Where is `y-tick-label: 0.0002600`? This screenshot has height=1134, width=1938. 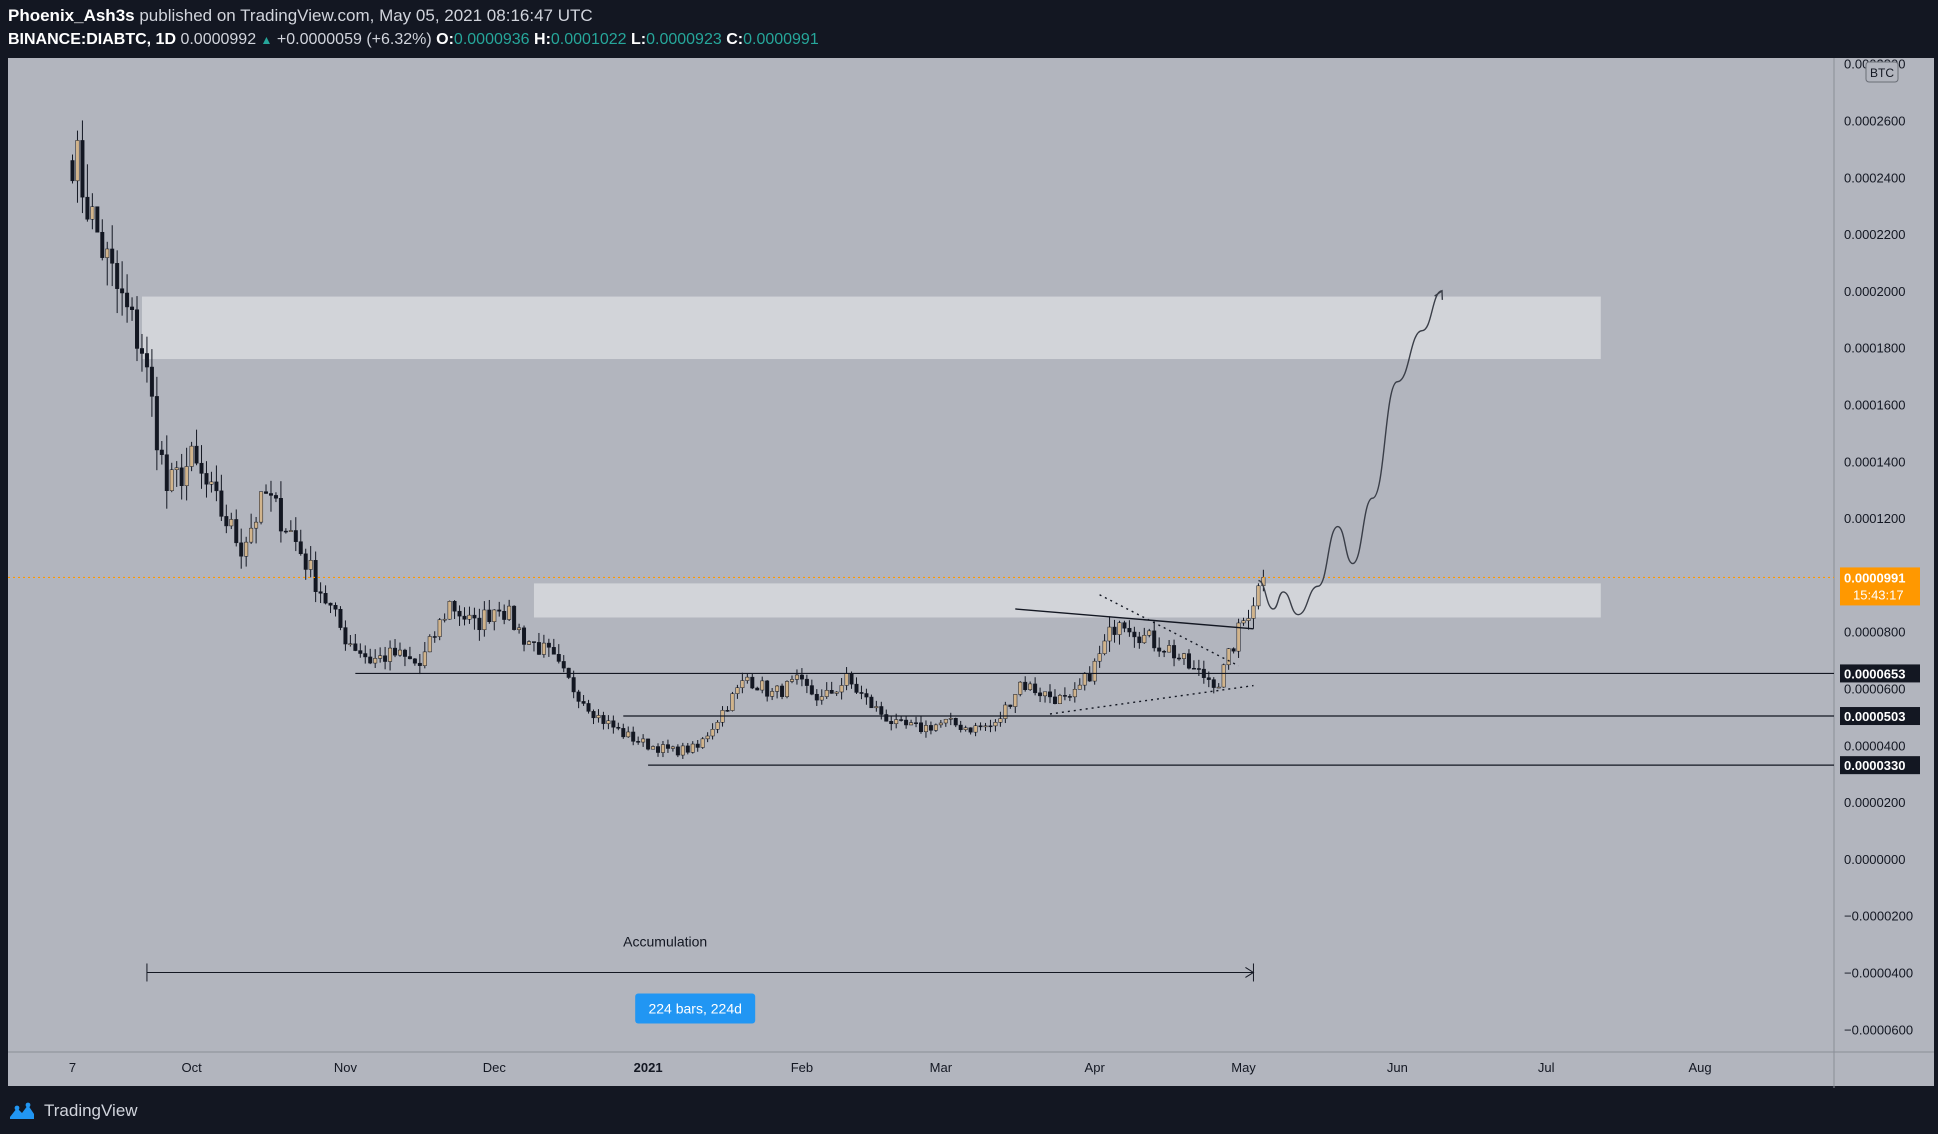
y-tick-label: 0.0002600 is located at coordinates (1874, 120).